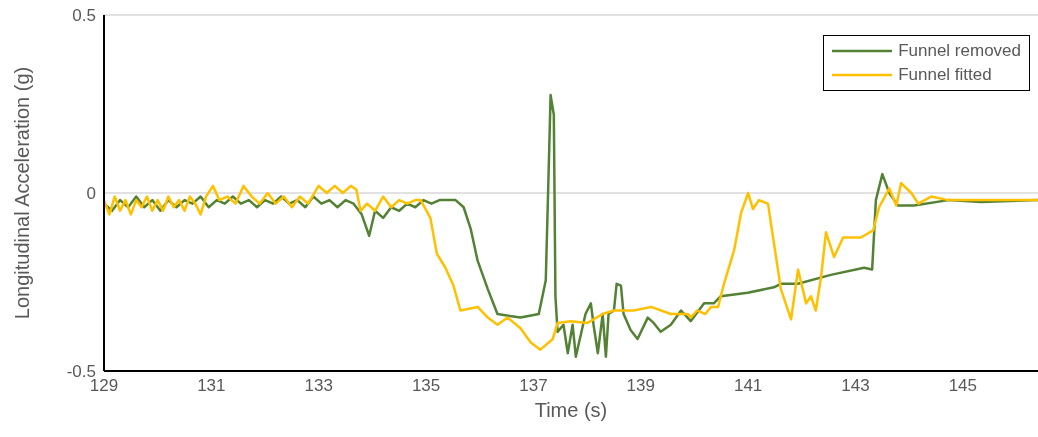 This screenshot has height=437, width=1038. Describe the element at coordinates (945, 75) in the screenshot. I see `legend-label: Funnel fitted` at that location.